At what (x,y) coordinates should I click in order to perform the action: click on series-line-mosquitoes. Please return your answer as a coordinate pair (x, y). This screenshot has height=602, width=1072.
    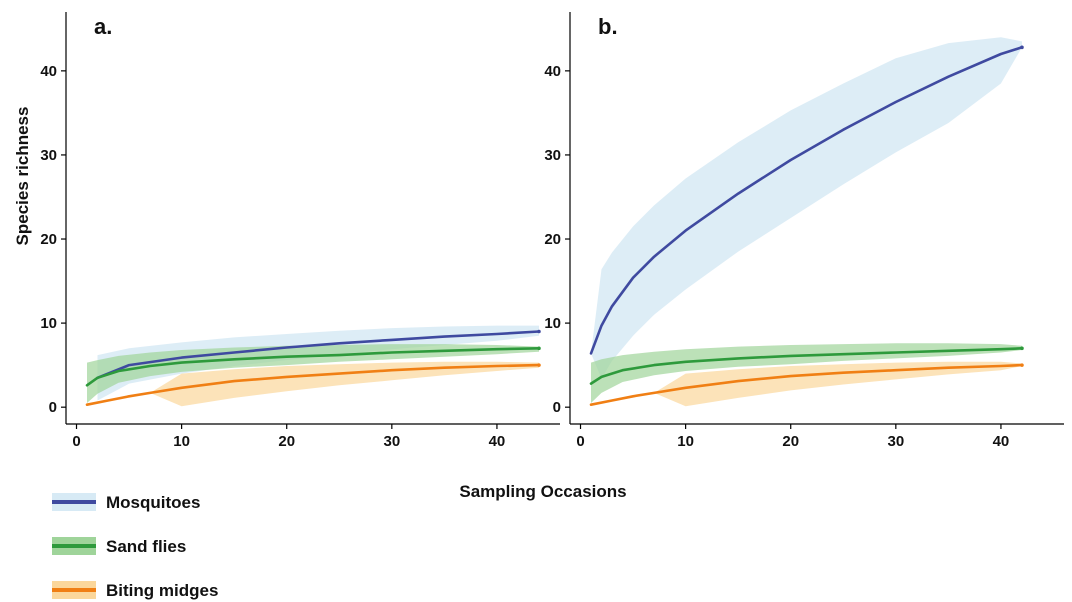
    Looking at the image, I should click on (318, 355).